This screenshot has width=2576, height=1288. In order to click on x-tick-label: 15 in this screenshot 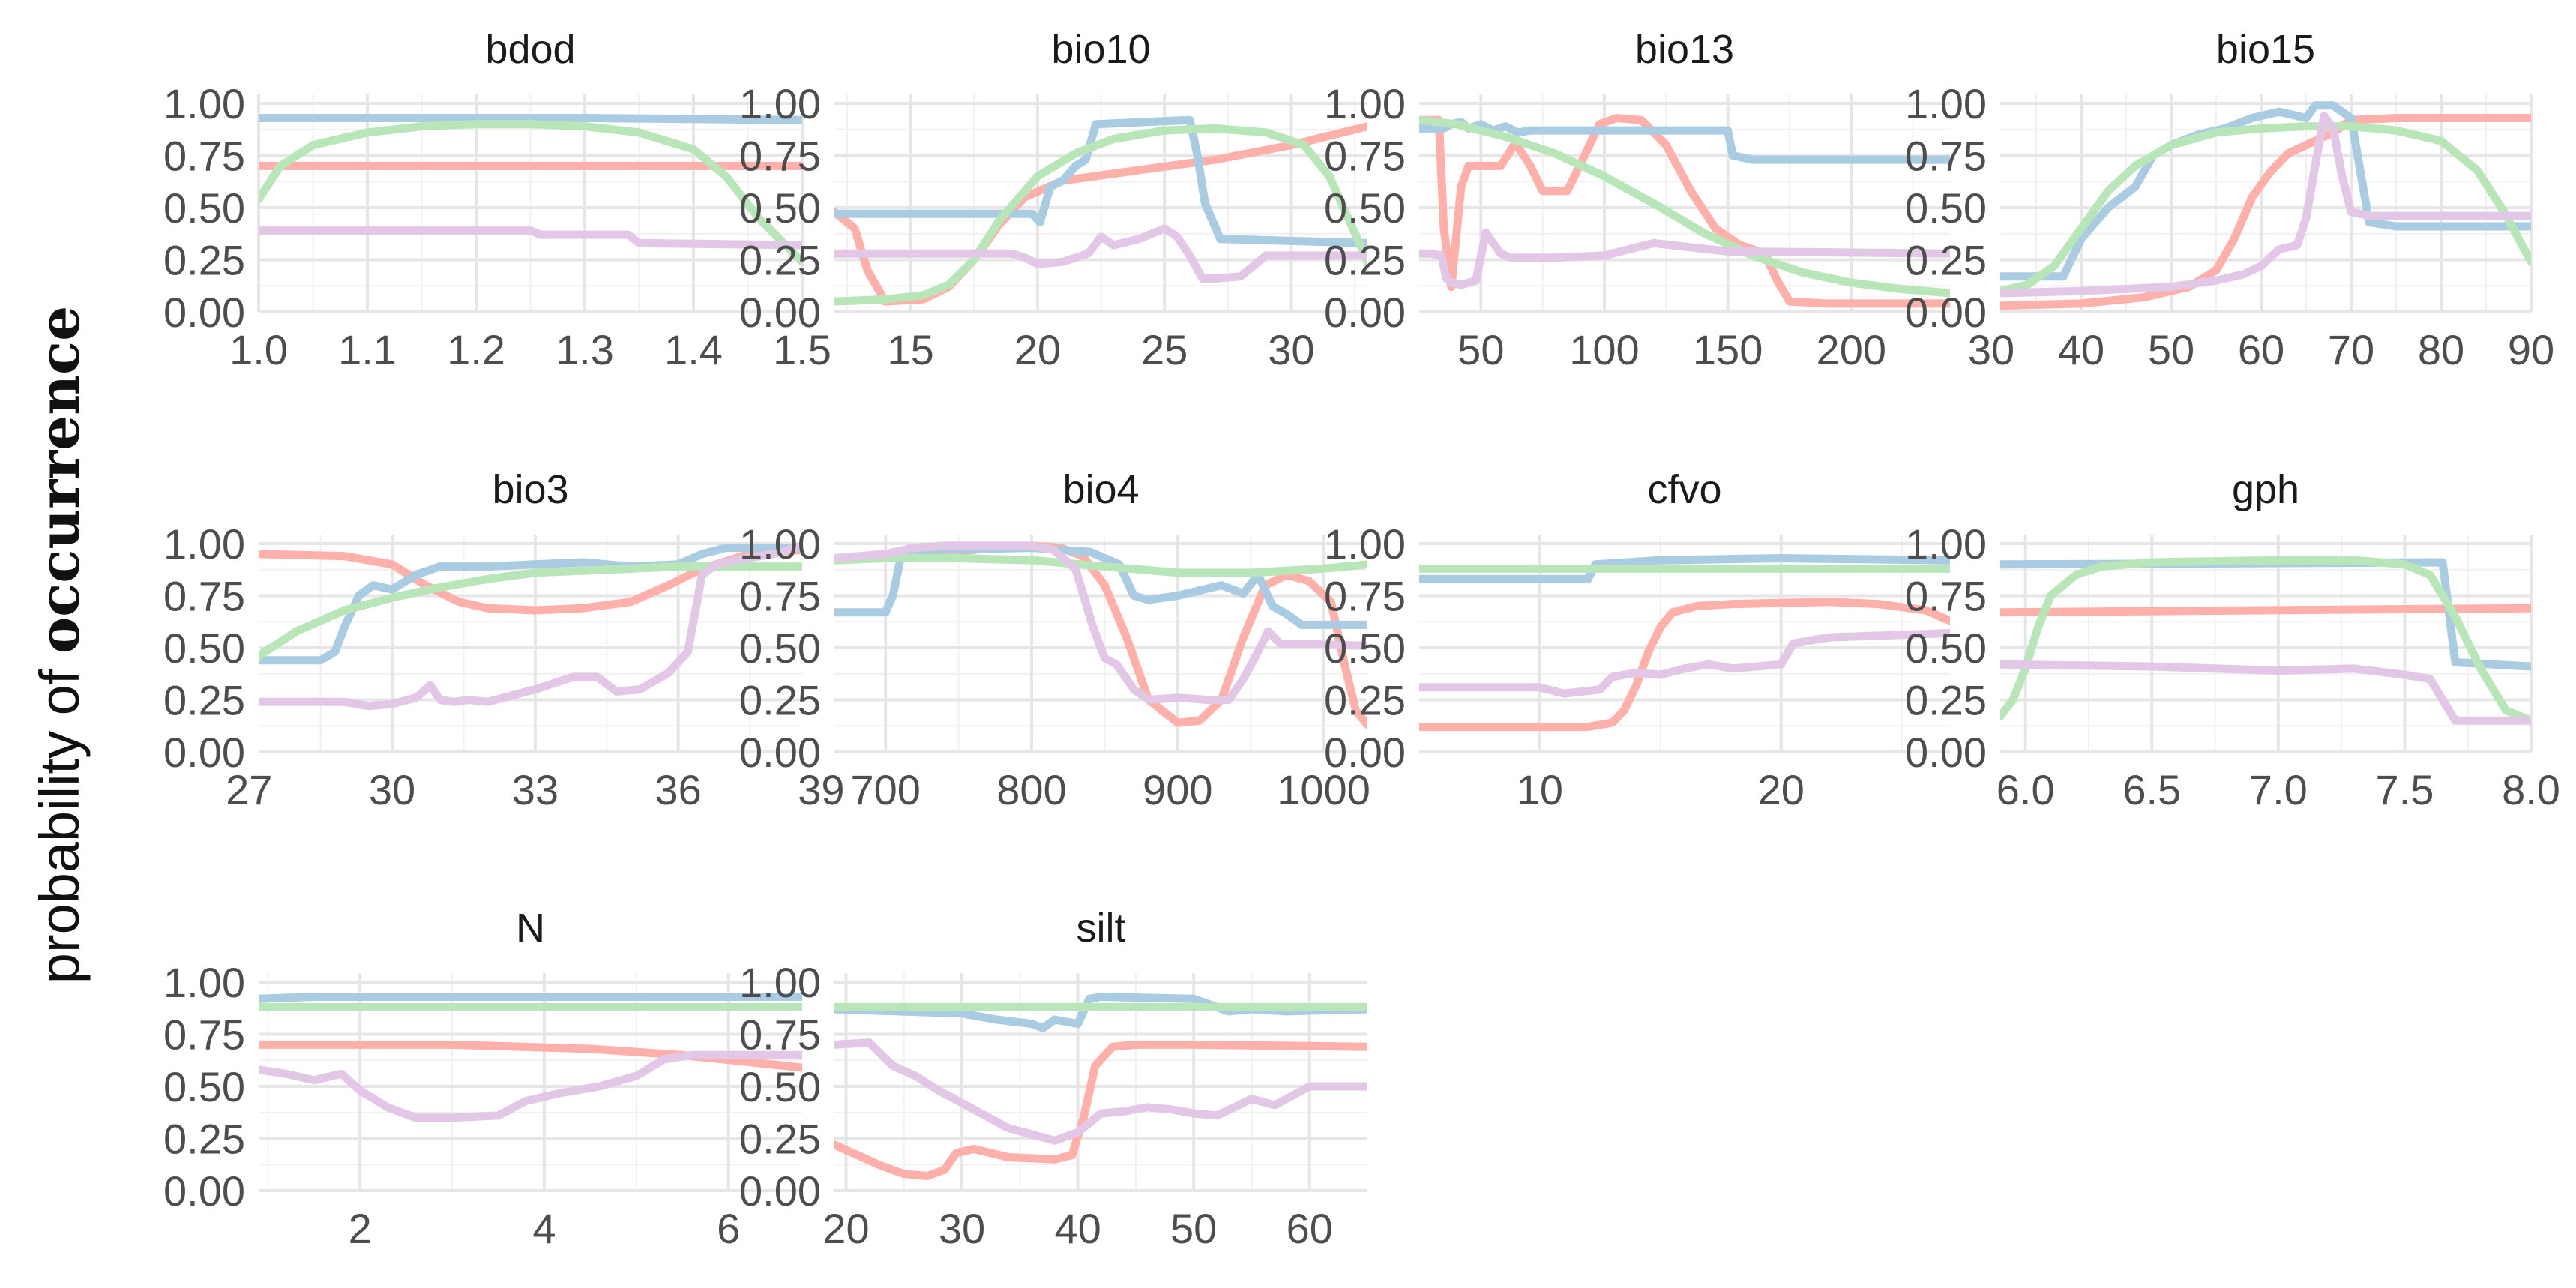, I will do `click(910, 349)`.